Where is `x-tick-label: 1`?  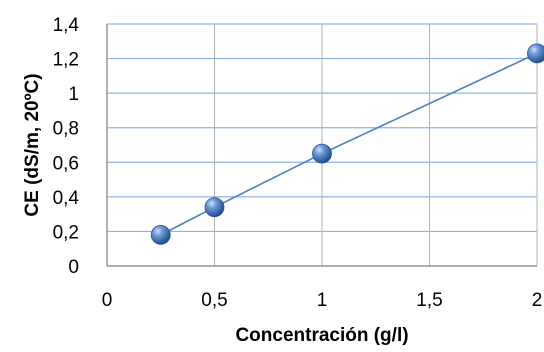
x-tick-label: 1 is located at coordinates (322, 300).